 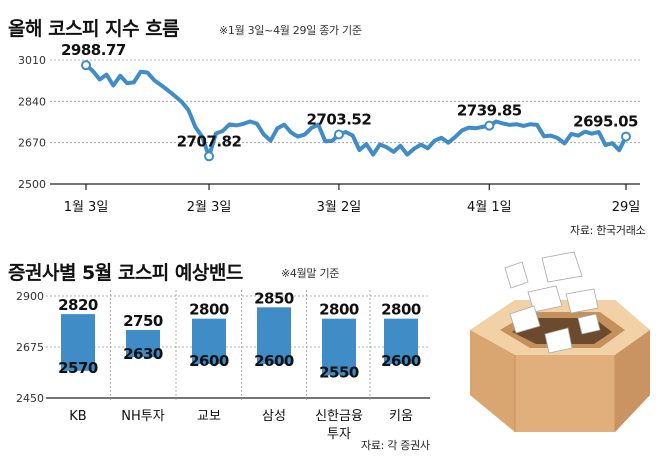 What do you see at coordinates (143, 321) in the screenshot?
I see `range-high-label: 2750` at bounding box center [143, 321].